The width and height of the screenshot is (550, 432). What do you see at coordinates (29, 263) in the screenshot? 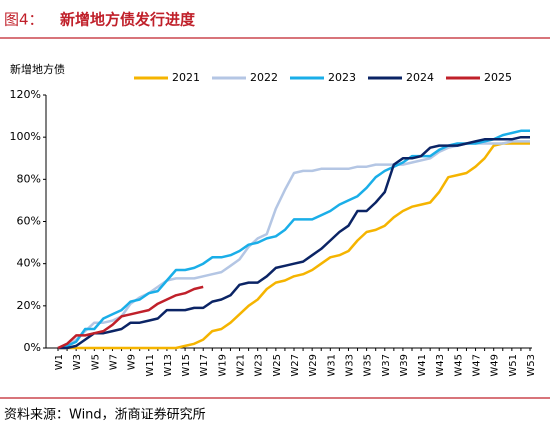
I see `y-tick-label: 40%` at bounding box center [29, 263].